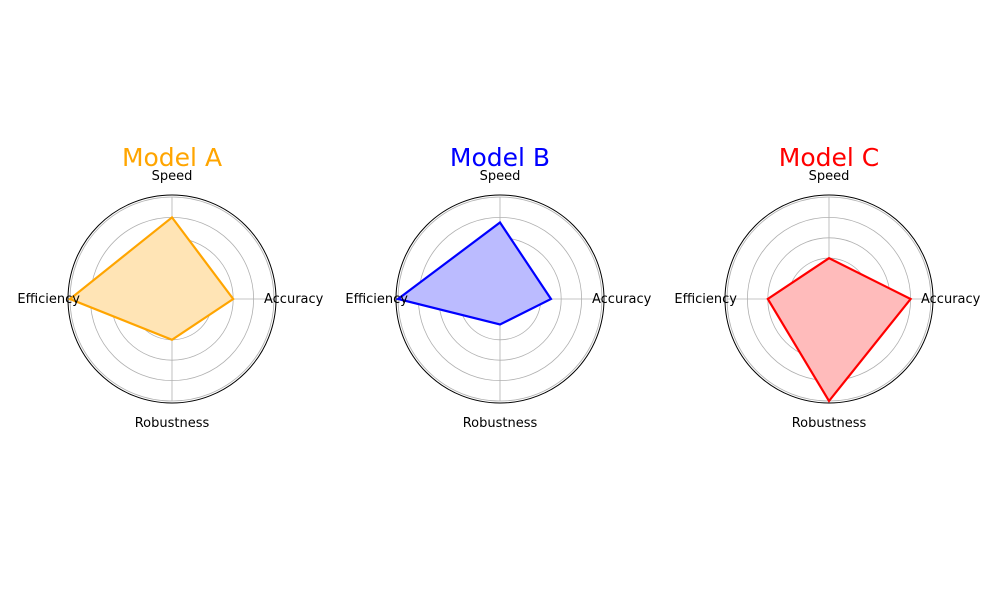  Describe the element at coordinates (500, 157) in the screenshot. I see `chart-title: Model B` at that location.